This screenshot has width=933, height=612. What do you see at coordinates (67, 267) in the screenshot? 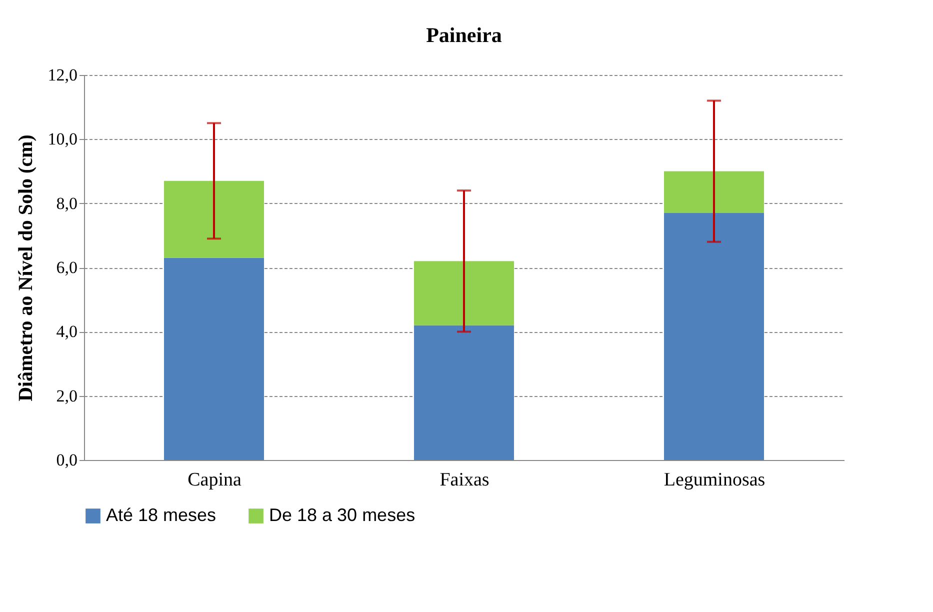
I see `y-tick-label: 6,0` at bounding box center [67, 267].